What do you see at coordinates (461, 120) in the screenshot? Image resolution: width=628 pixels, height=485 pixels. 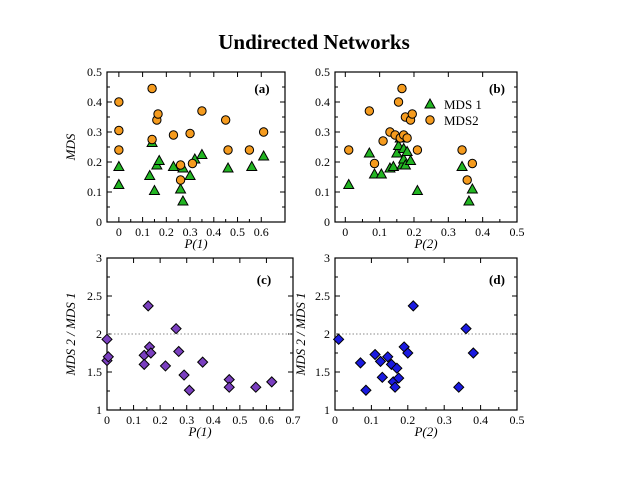 I see `legend-label: MDS2` at bounding box center [461, 120].